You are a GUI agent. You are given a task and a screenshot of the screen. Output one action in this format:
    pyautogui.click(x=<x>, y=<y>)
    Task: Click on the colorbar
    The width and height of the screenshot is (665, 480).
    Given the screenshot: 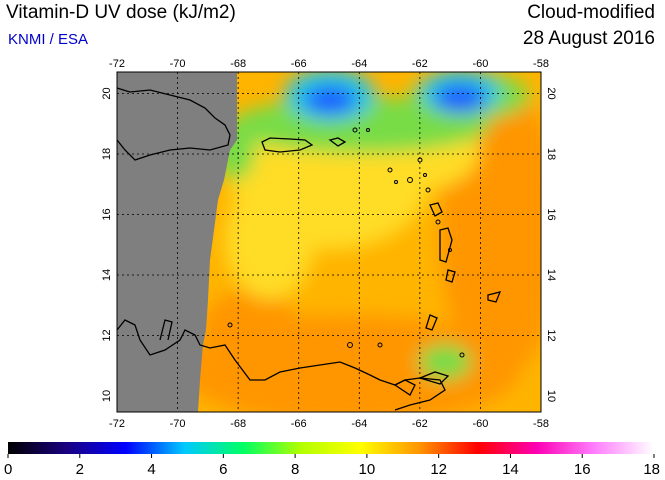 What is the action you would take?
    pyautogui.click(x=331, y=448)
    